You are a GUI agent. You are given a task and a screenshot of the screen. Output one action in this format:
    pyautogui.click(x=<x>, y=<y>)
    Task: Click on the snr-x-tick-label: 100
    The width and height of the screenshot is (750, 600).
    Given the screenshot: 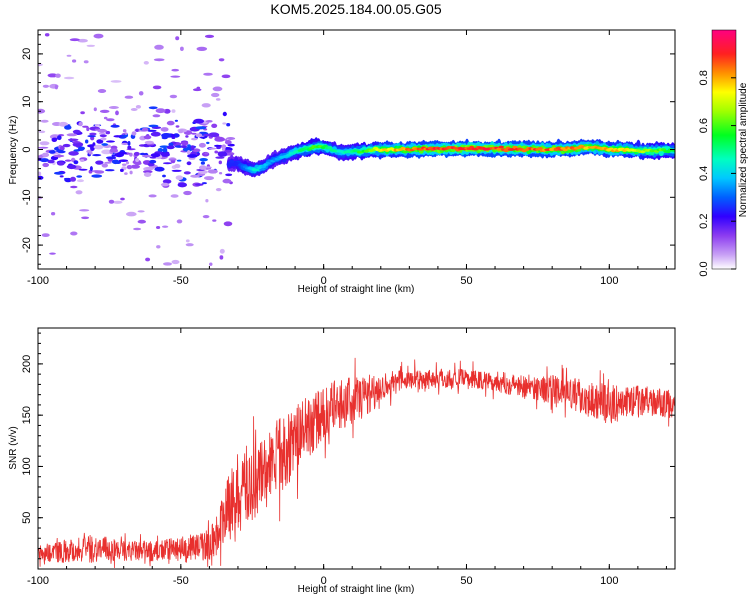 What is the action you would take?
    pyautogui.click(x=609, y=581)
    